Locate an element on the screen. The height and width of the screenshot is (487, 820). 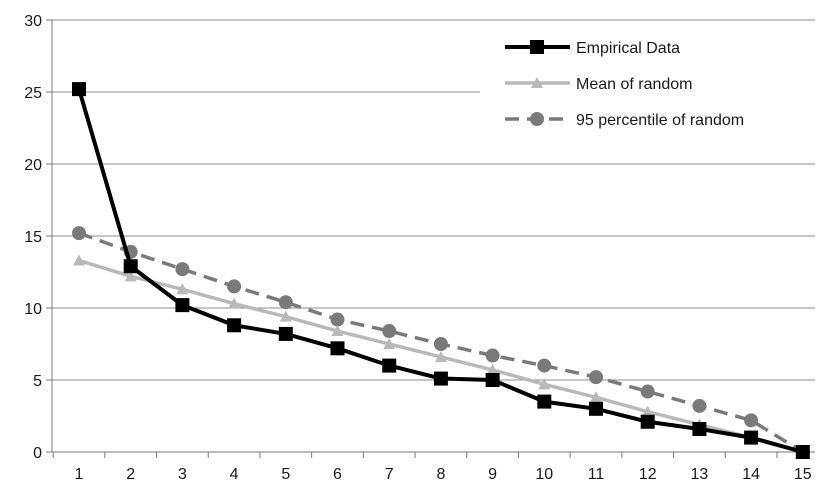
legend-label: 95 percentile of random is located at coordinates (660, 120).